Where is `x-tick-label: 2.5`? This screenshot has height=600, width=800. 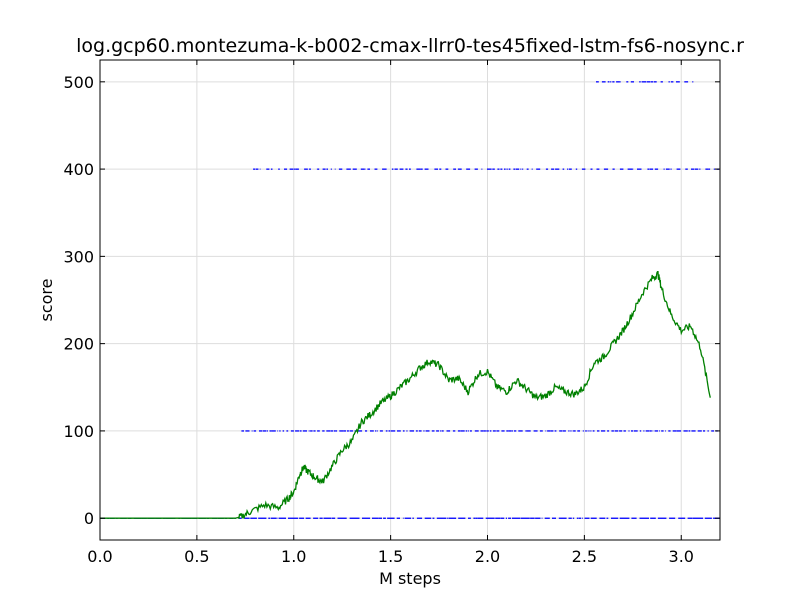 x-tick-label: 2.5 is located at coordinates (584, 556).